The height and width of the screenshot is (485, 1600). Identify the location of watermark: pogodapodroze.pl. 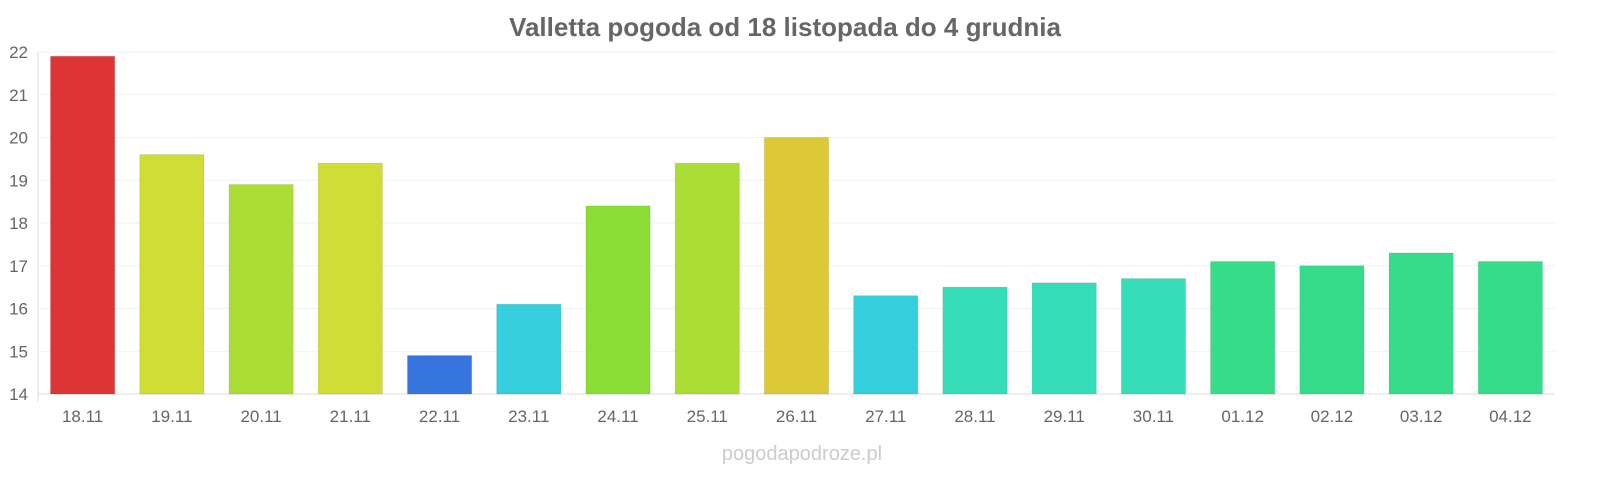
(802, 454).